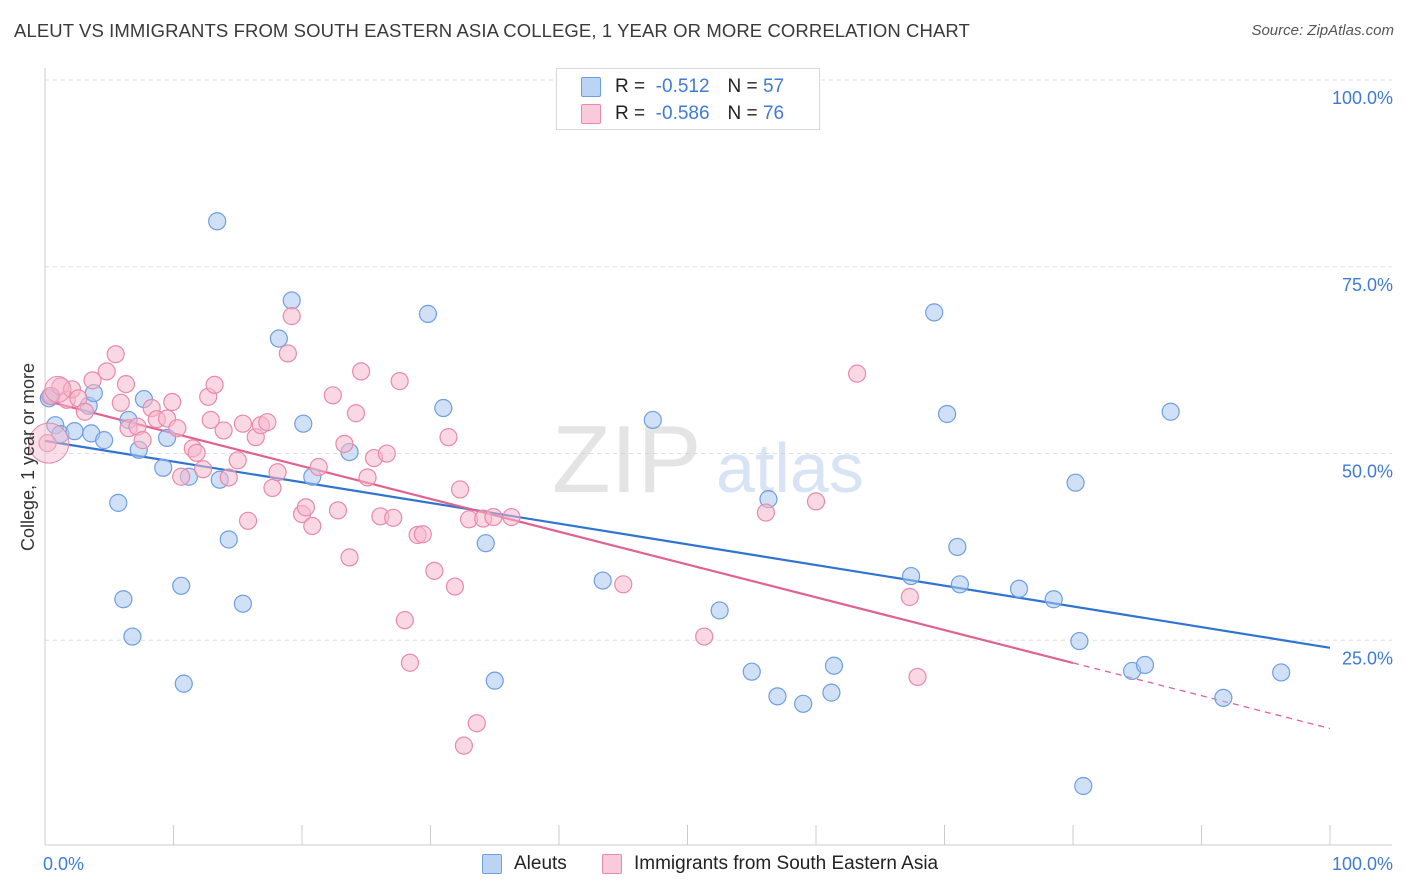 This screenshot has height=892, width=1406. Describe the element at coordinates (630, 86) in the screenshot. I see `legend-r-label: R =` at that location.